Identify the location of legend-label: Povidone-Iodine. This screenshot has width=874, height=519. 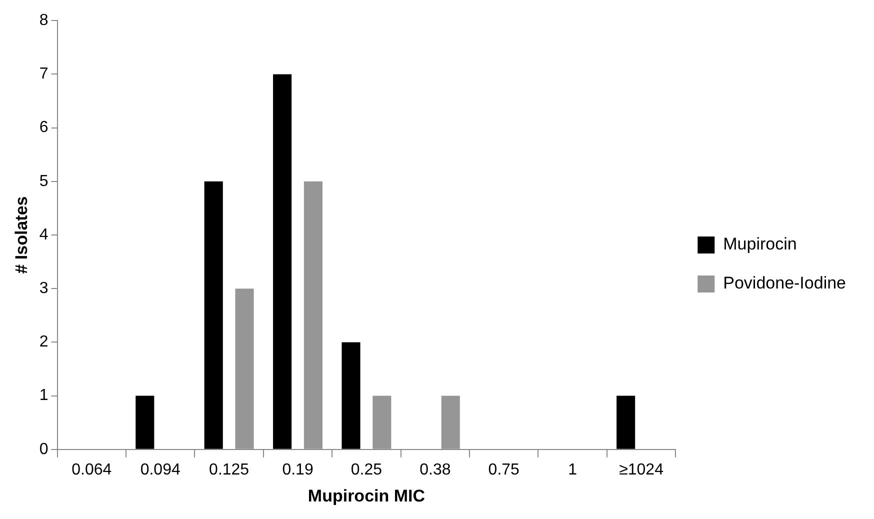
(784, 283).